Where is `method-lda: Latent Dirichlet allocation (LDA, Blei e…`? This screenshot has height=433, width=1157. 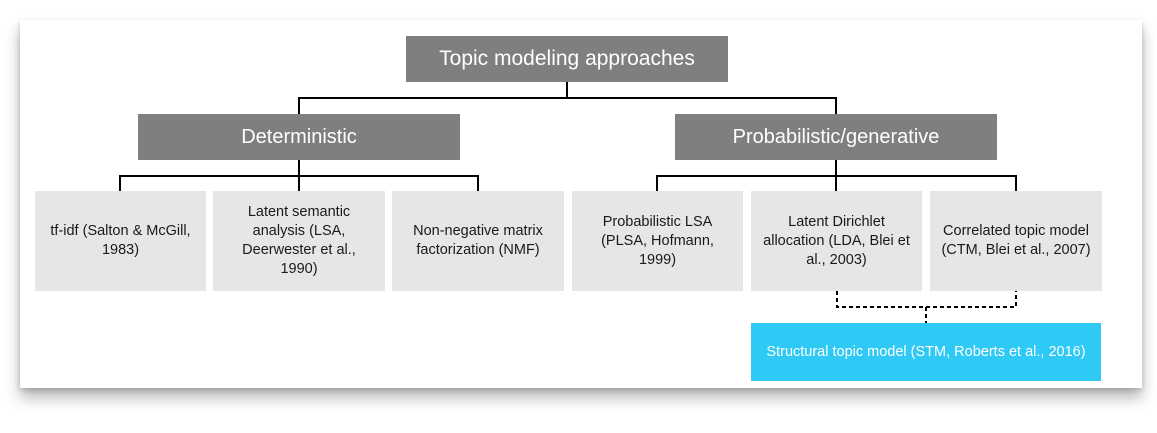
method-lda: Latent Dirichlet allocation (LDA, Blei e… is located at coordinates (836, 241).